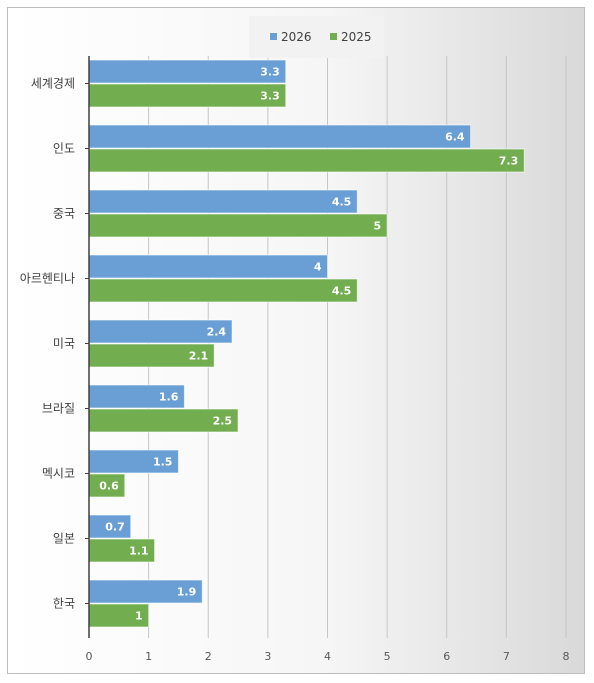 The height and width of the screenshot is (683, 594). What do you see at coordinates (64, 214) in the screenshot?
I see `category-label: 중국` at bounding box center [64, 214].